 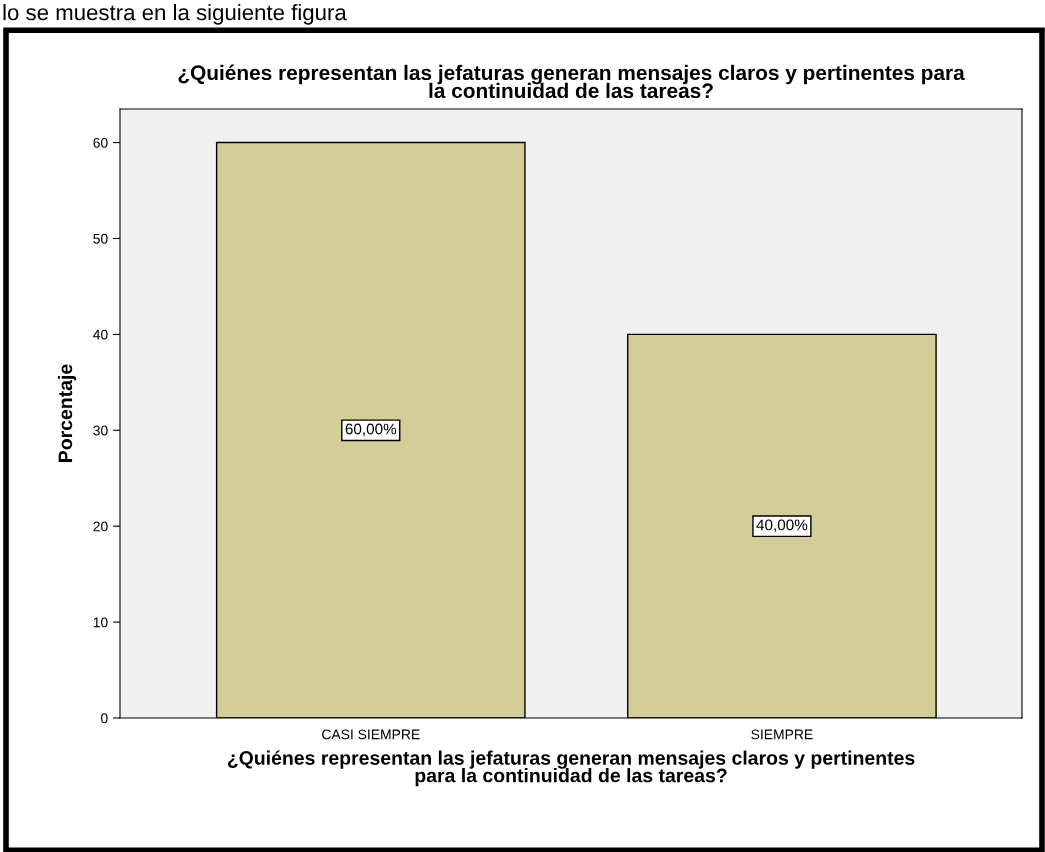 What do you see at coordinates (100, 526) in the screenshot?
I see `y-tick-label: 20` at bounding box center [100, 526].